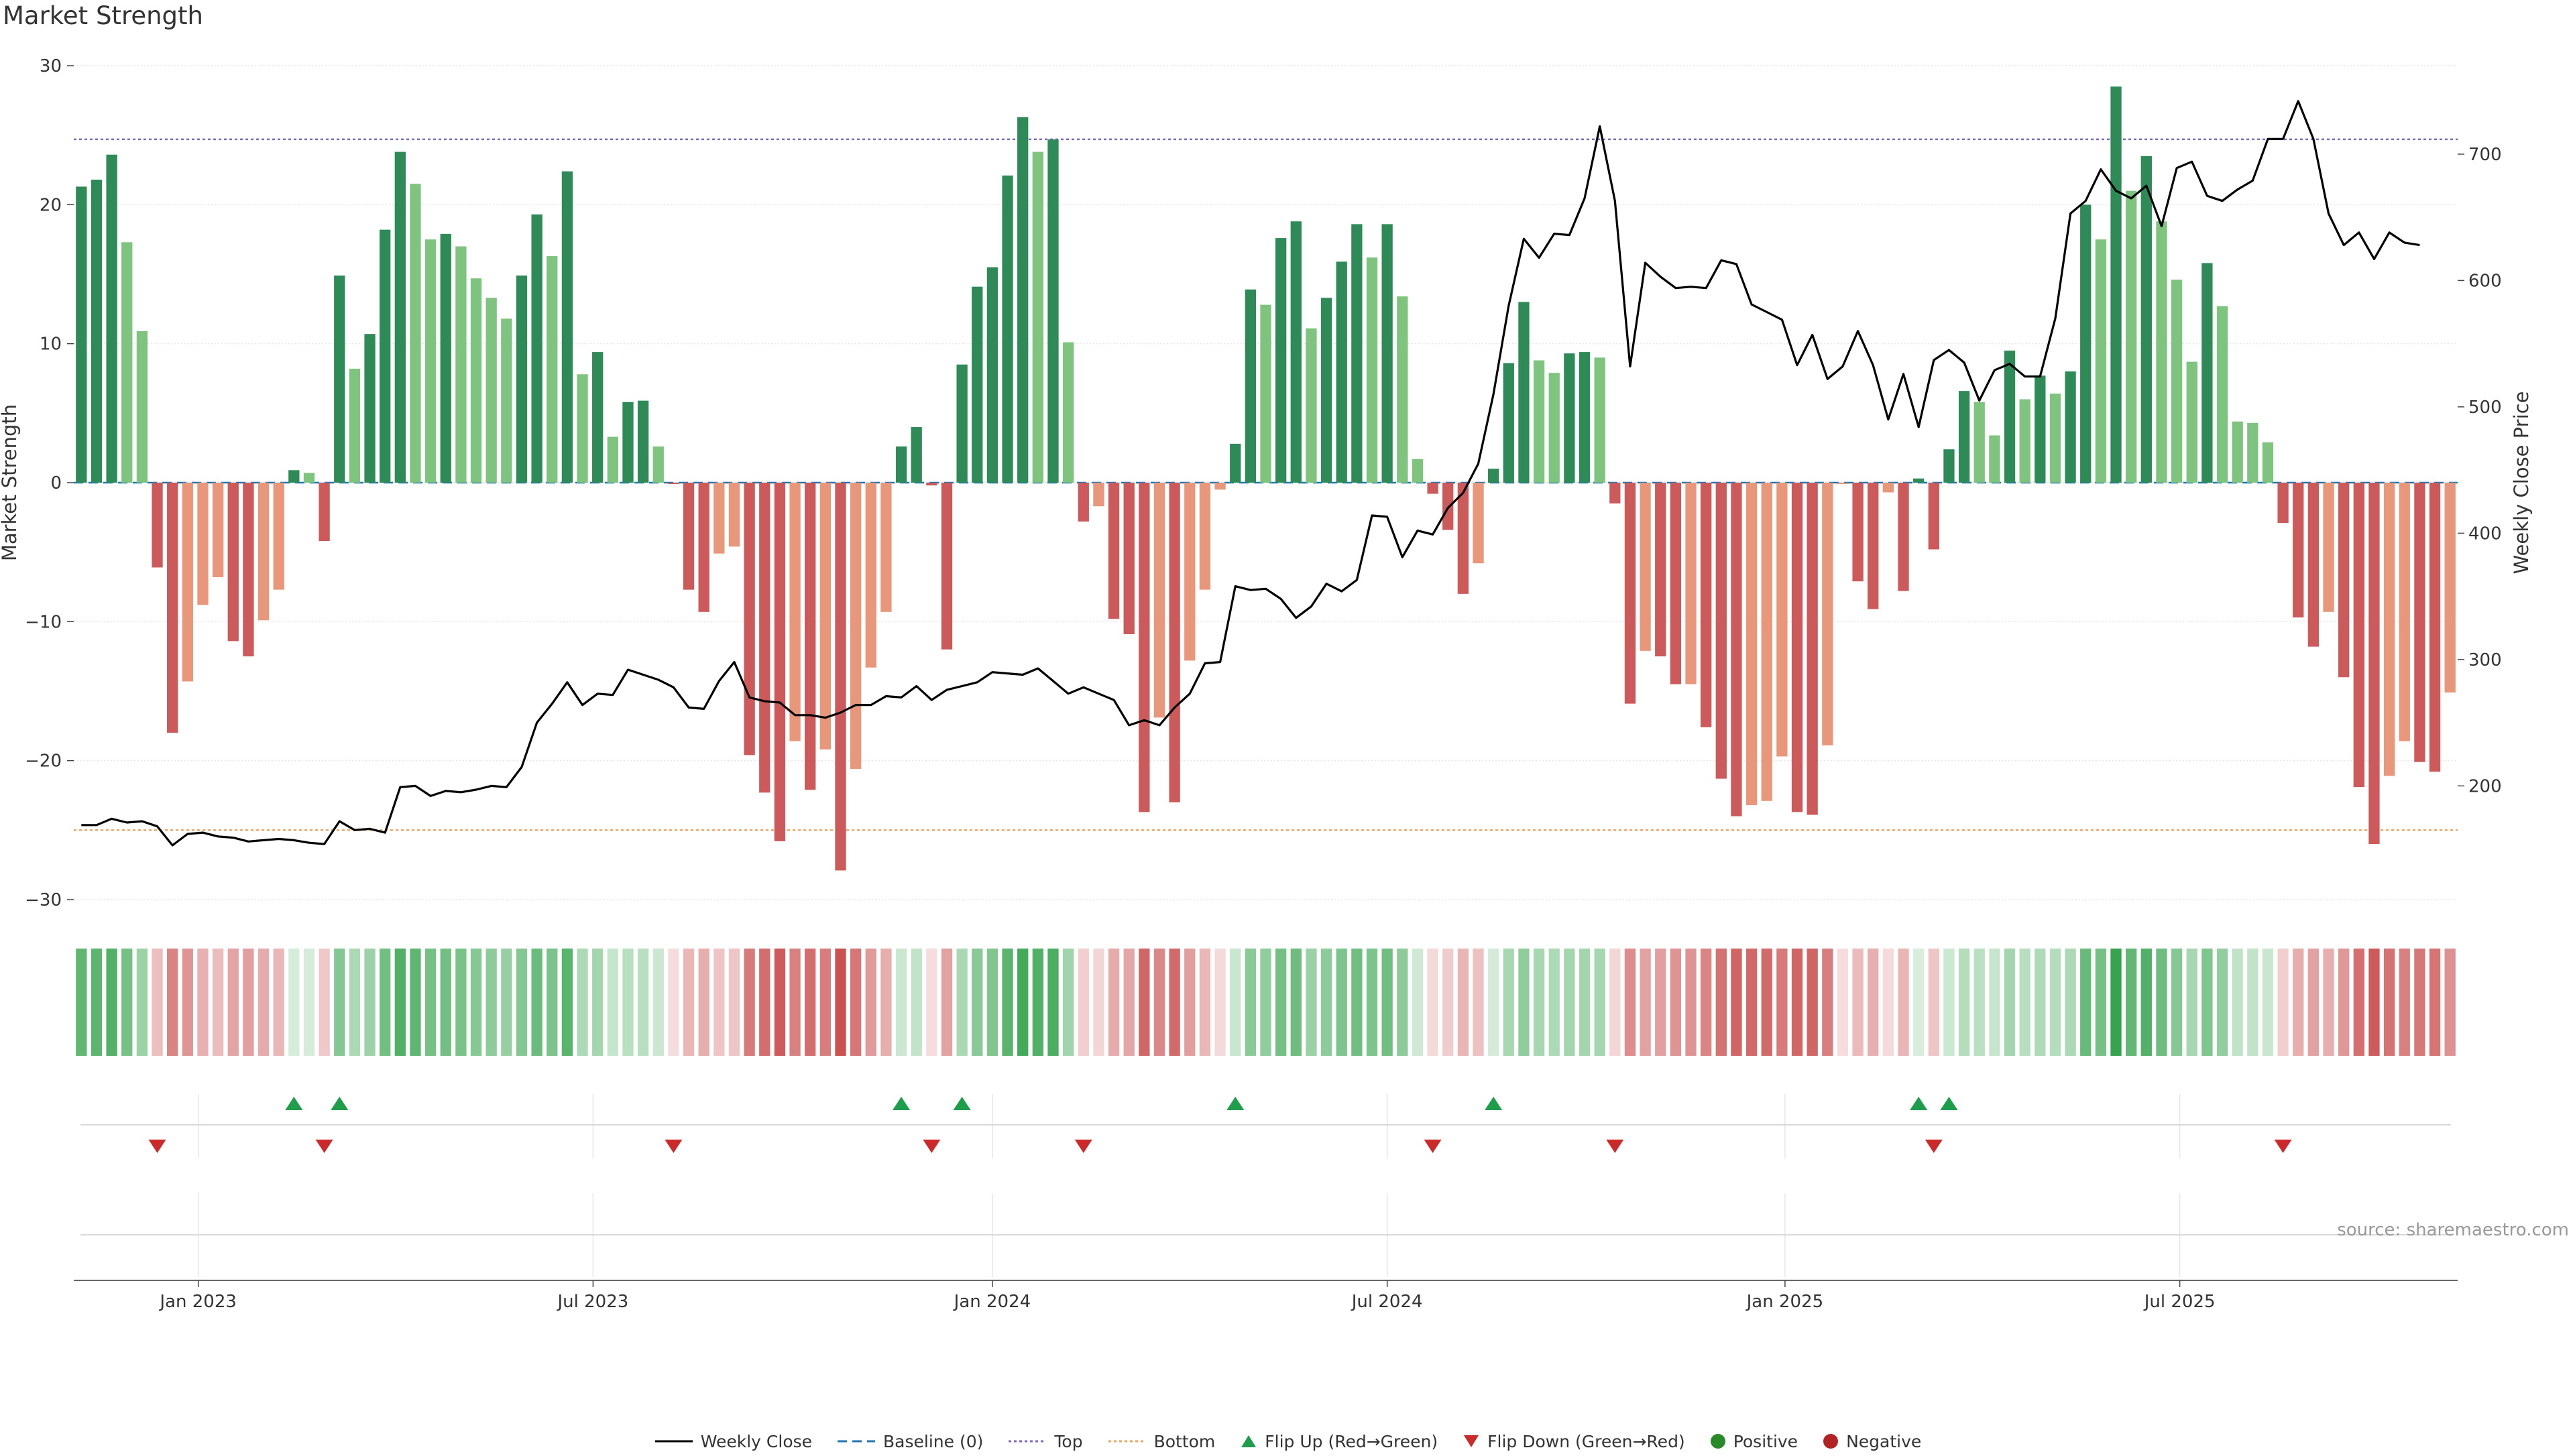 This screenshot has height=1456, width=2575. I want to click on y2-tick-label: 600, so click(2485, 281).